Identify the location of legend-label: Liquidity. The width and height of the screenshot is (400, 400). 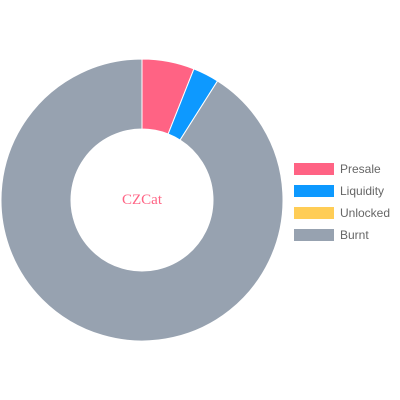
(362, 191).